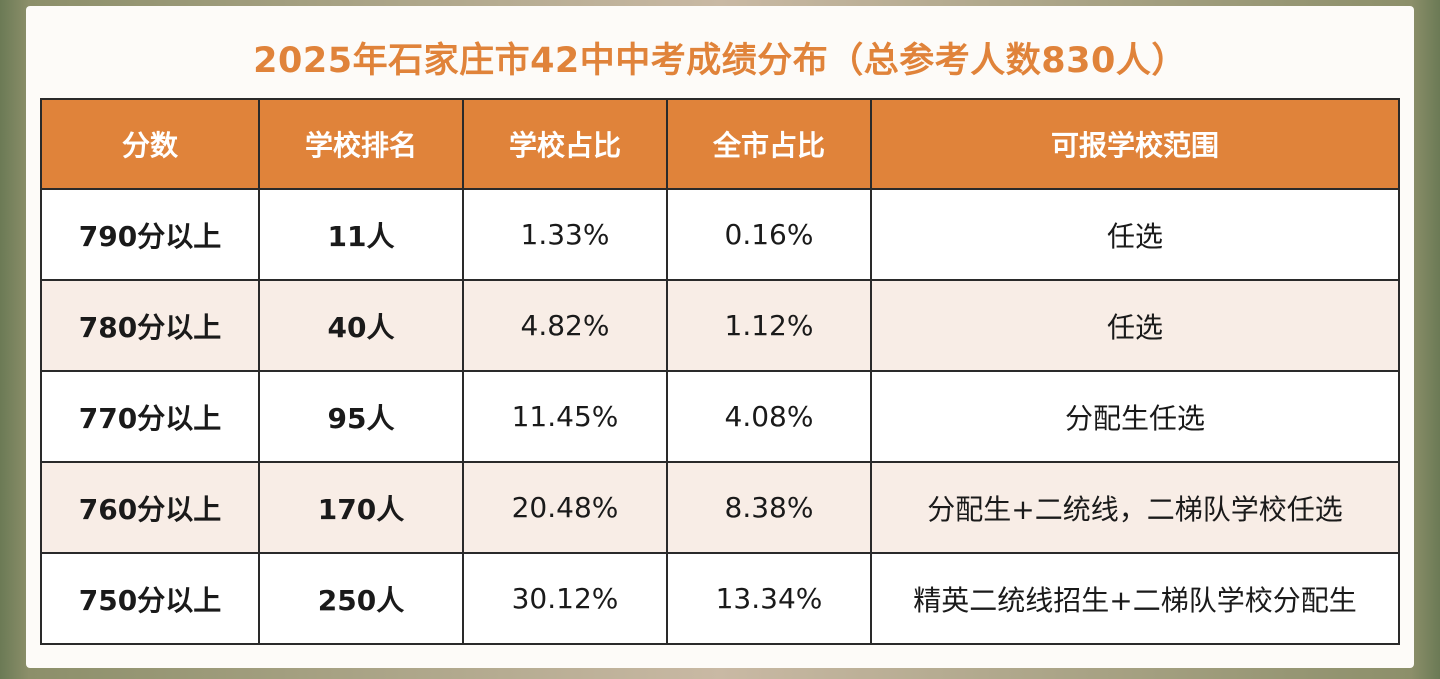  I want to click on cell-school-percent: 30.12%, so click(565, 598).